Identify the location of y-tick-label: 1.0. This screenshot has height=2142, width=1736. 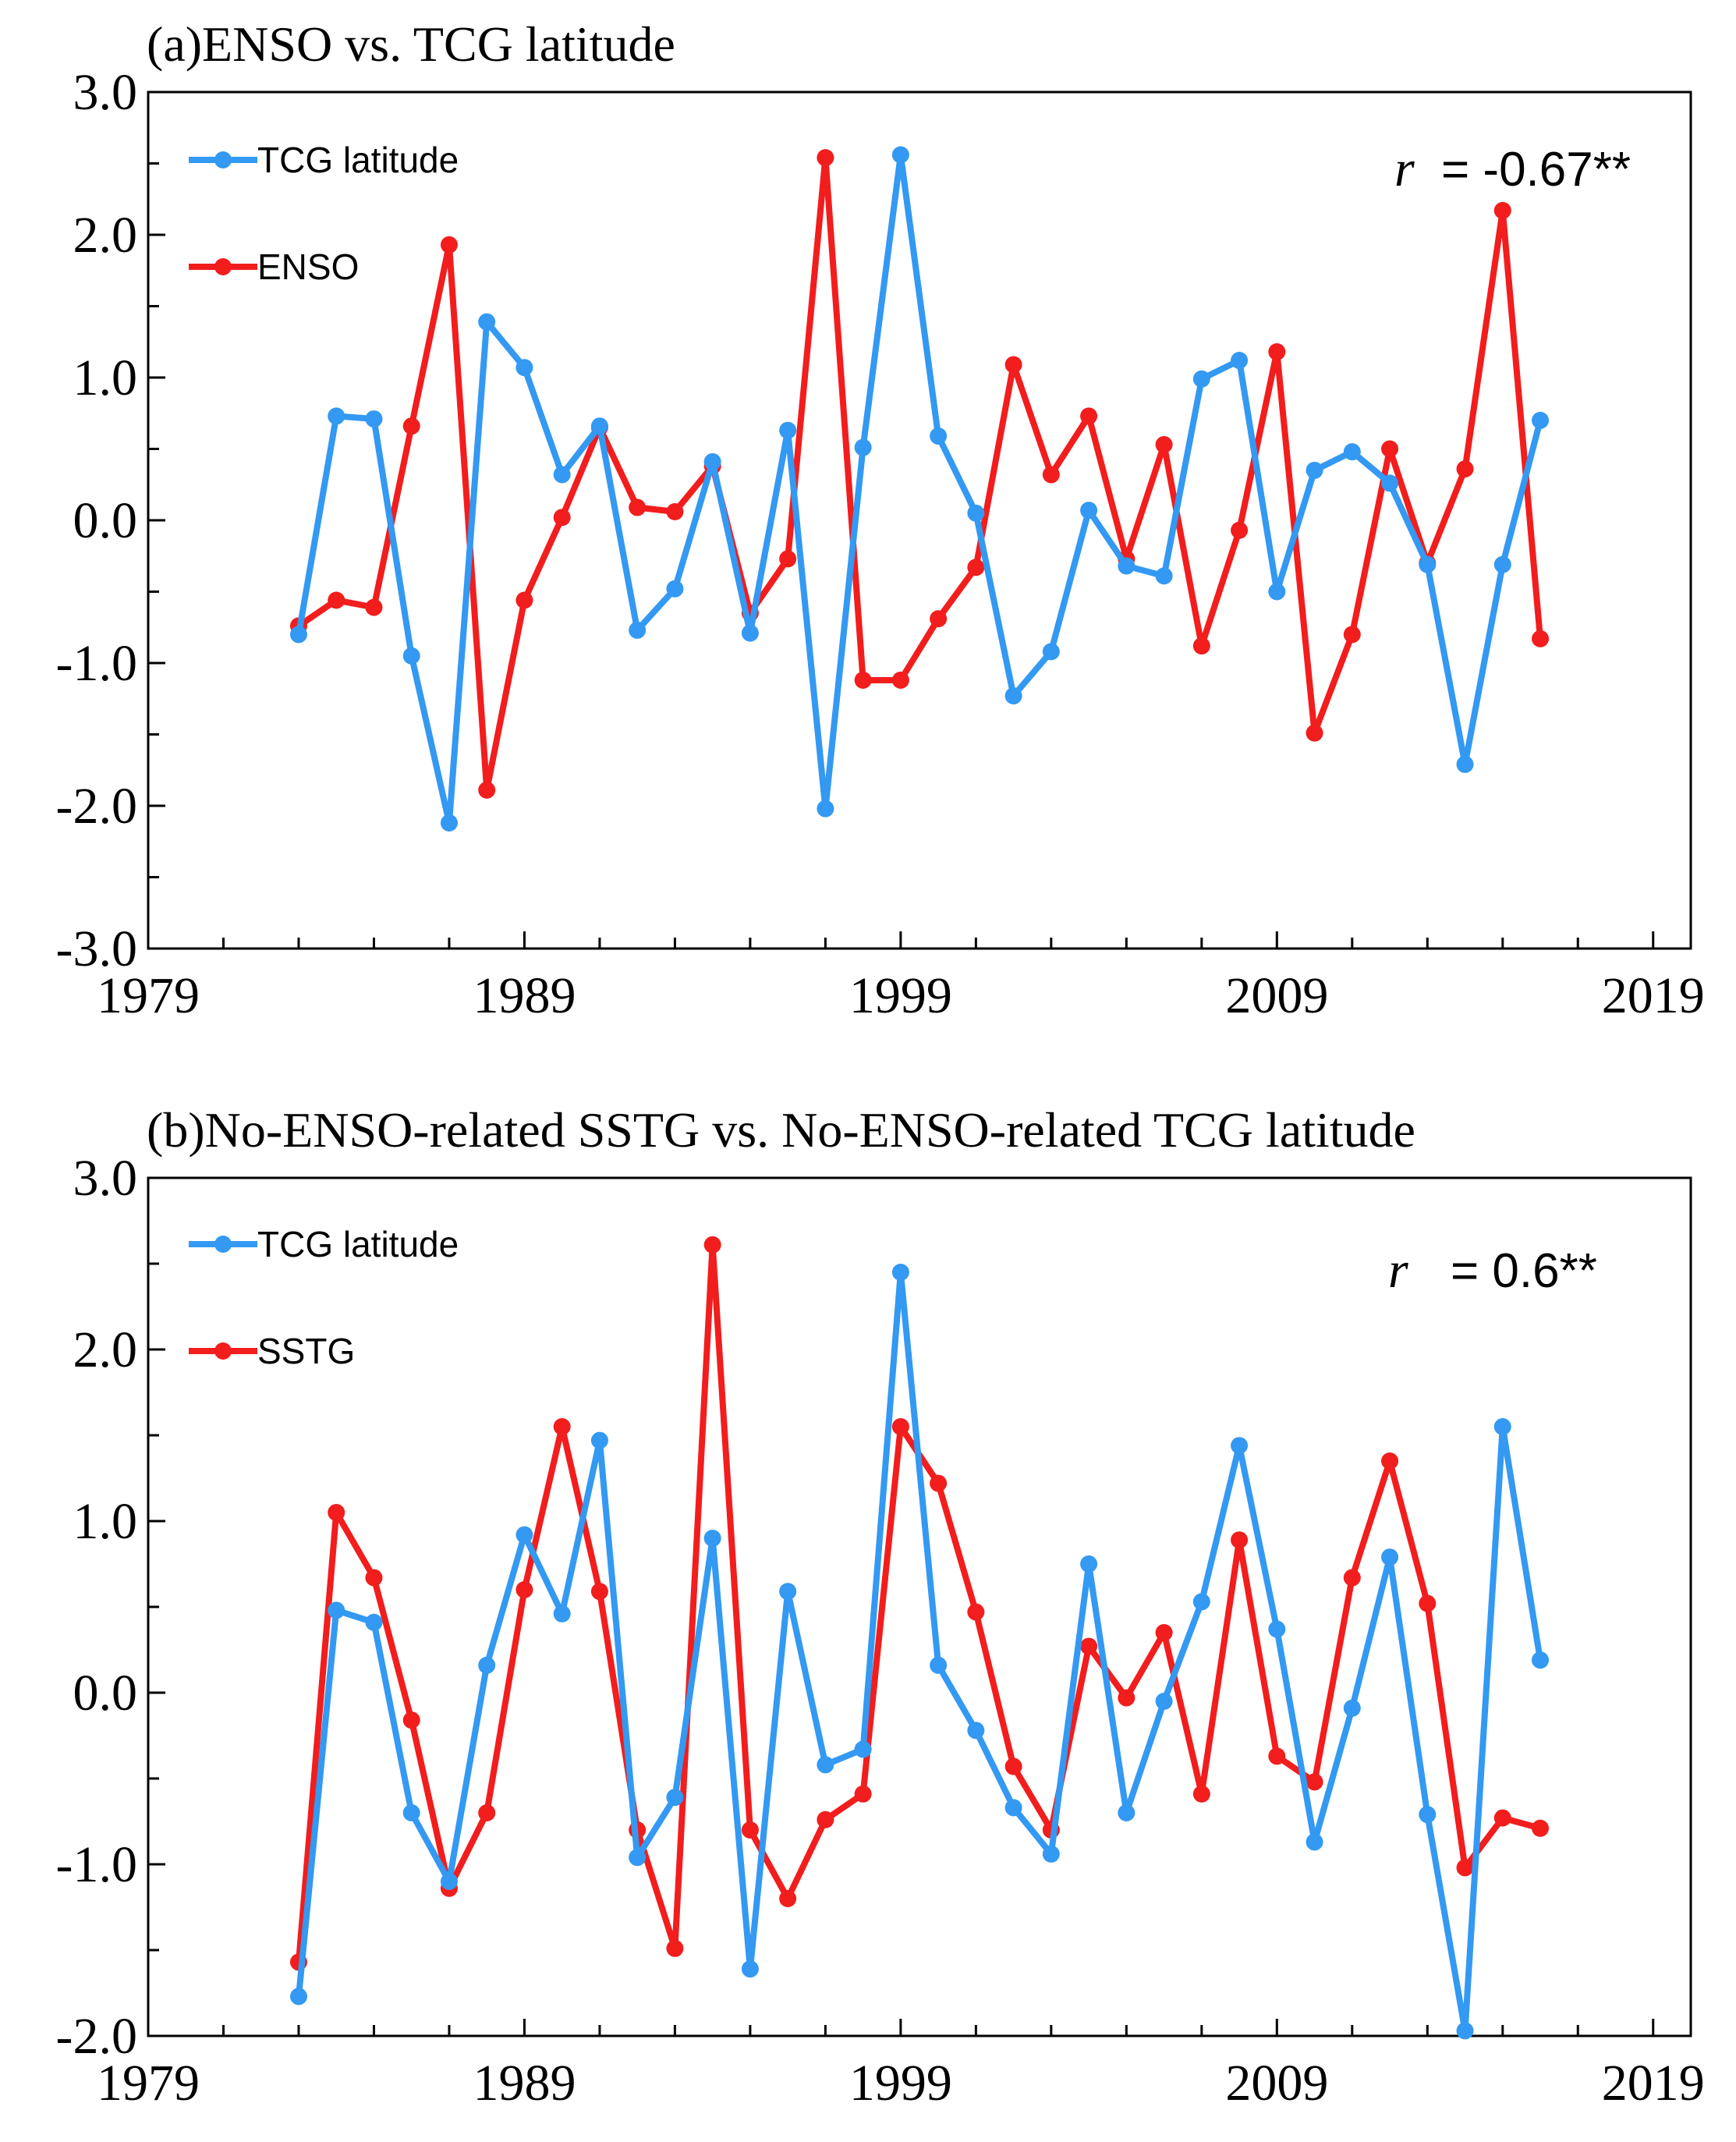
(106, 1522).